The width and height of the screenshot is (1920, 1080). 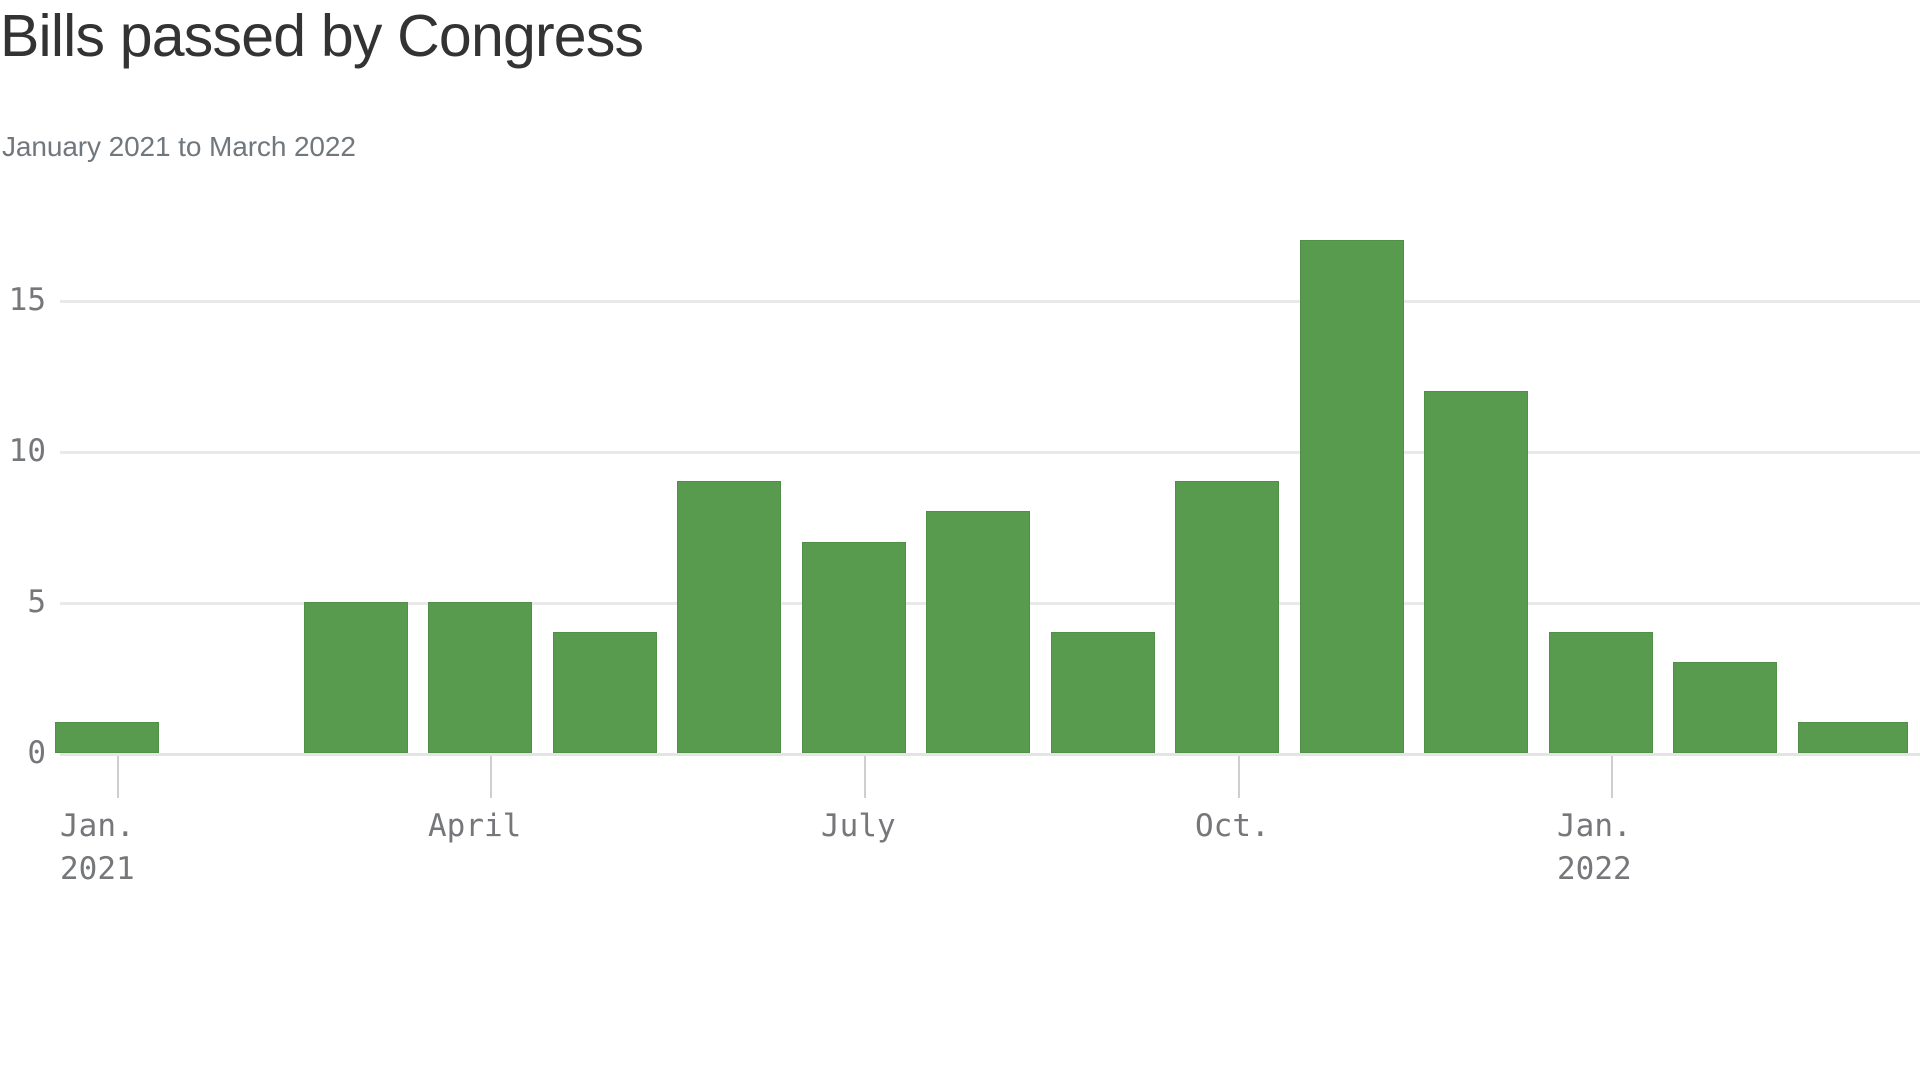 What do you see at coordinates (1239, 777) in the screenshot?
I see `x-axis-tickmark-oct` at bounding box center [1239, 777].